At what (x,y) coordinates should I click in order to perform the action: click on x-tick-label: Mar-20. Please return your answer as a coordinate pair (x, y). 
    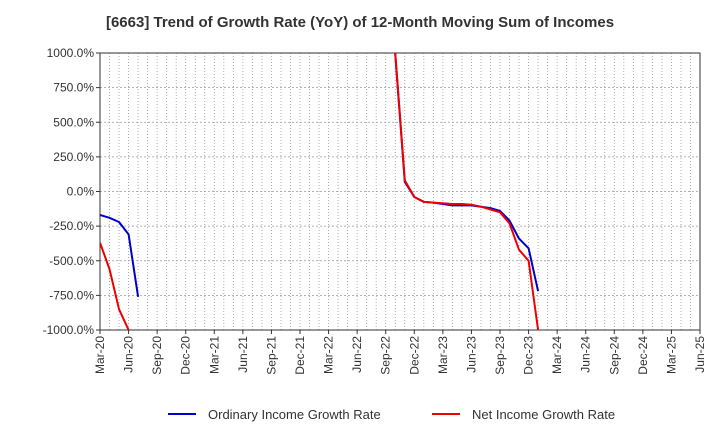
    Looking at the image, I should click on (100, 355).